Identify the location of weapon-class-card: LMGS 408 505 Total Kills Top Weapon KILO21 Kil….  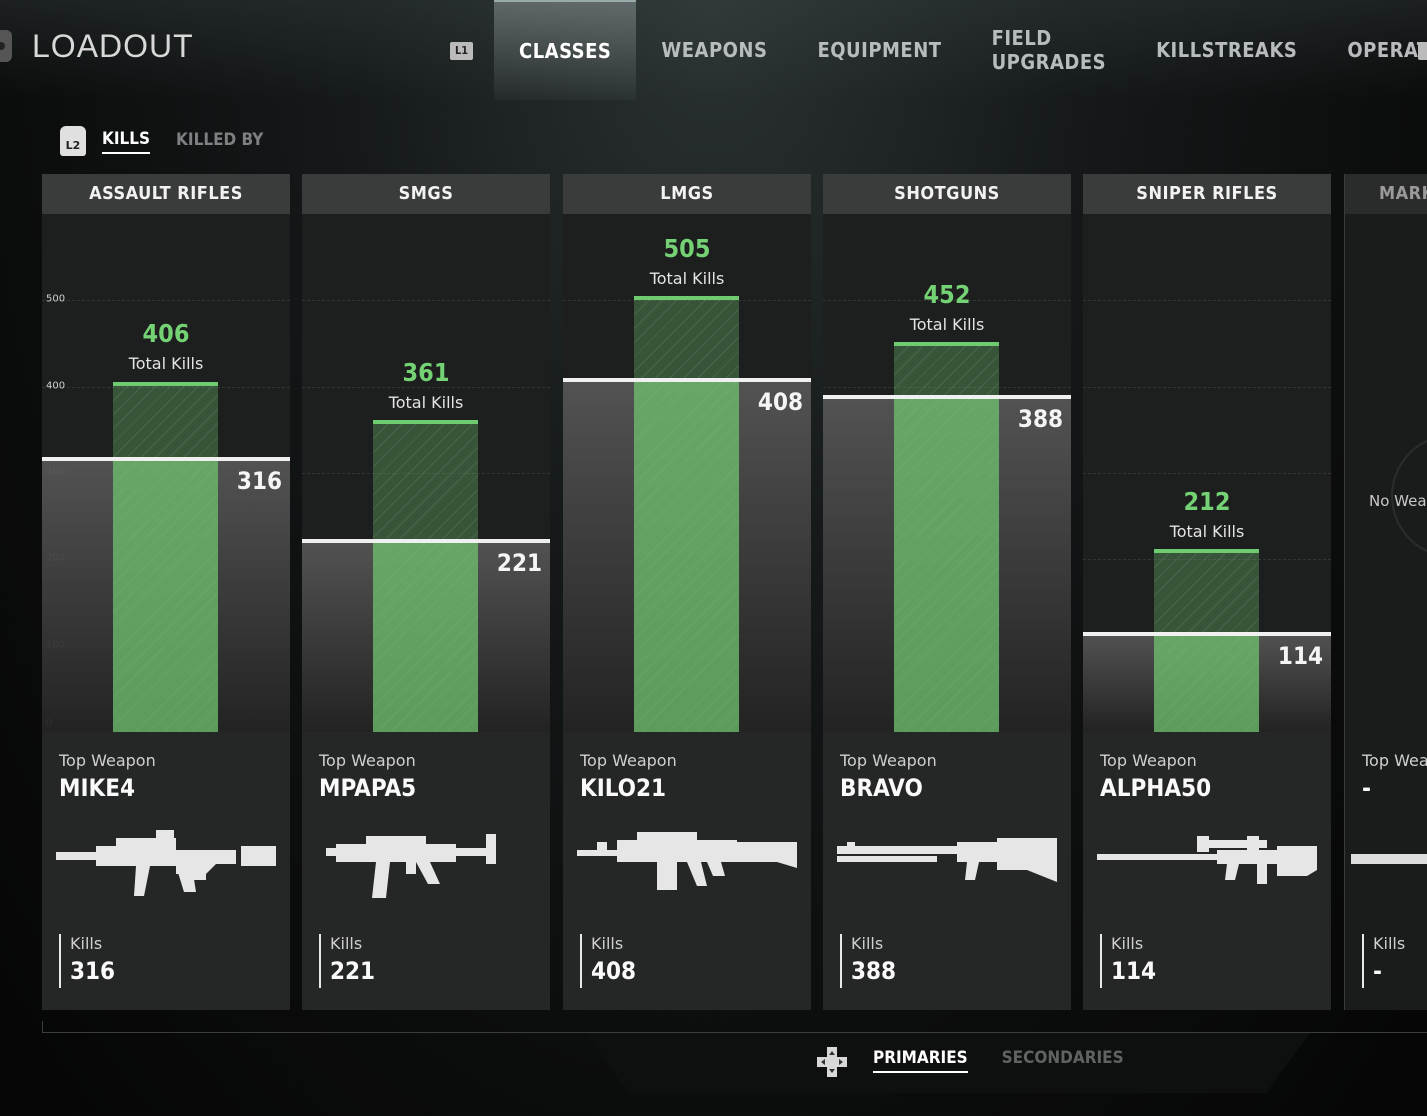
(687, 592).